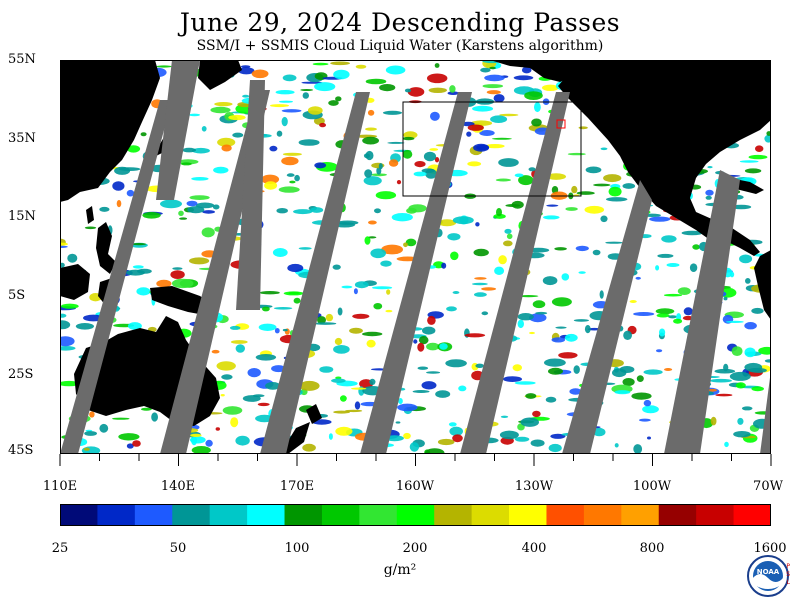 This screenshot has width=800, height=600. What do you see at coordinates (21, 450) in the screenshot?
I see `lat-label-45s: 45S` at bounding box center [21, 450].